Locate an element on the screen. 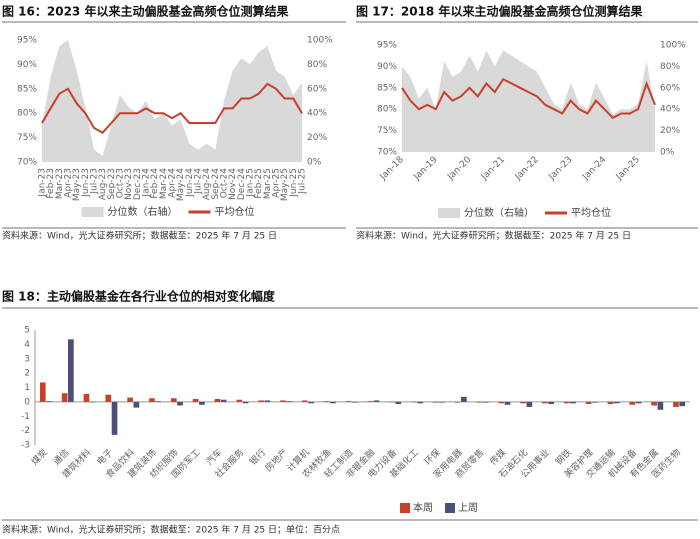  y-tick-label: 75% is located at coordinates (27, 138).